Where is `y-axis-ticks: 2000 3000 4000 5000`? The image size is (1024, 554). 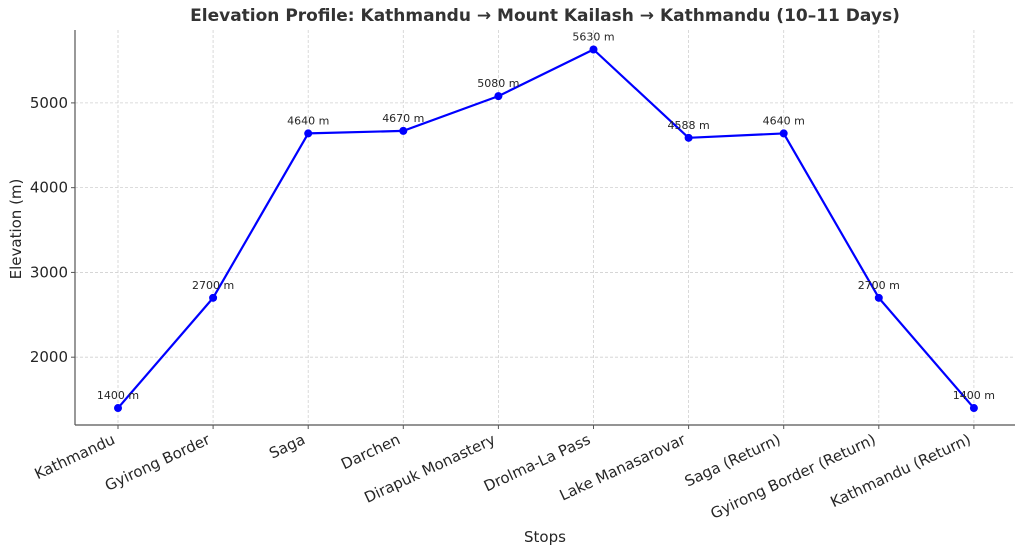
y-axis-ticks: 2000 3000 4000 5000 is located at coordinates (52, 230).